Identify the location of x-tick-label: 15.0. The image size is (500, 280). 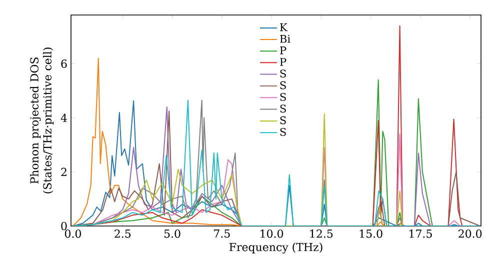
(371, 234).